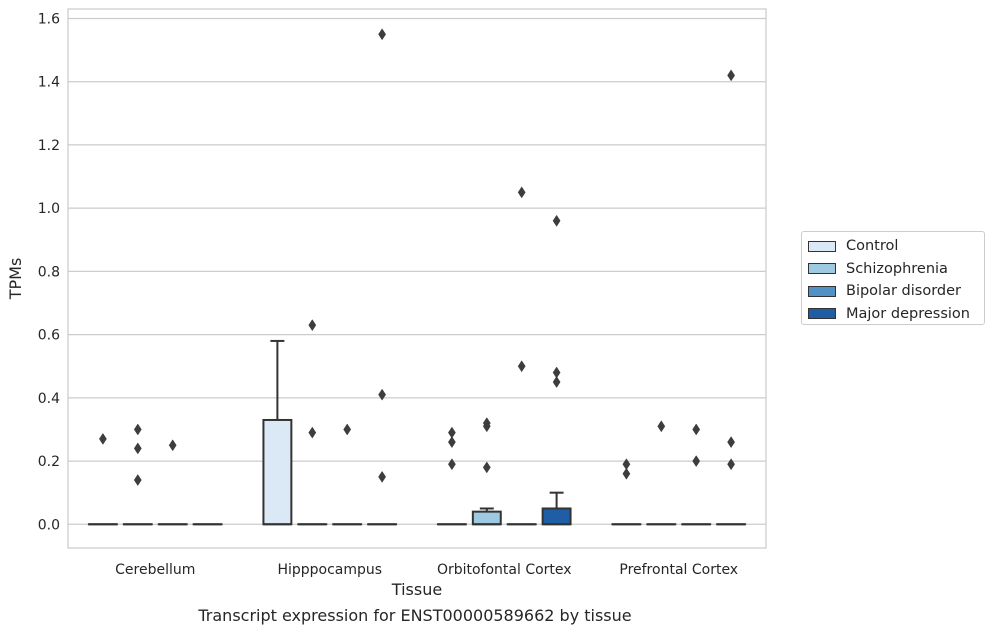 Image resolution: width=997 pixels, height=634 pixels. I want to click on legend-item: Control, so click(896, 246).